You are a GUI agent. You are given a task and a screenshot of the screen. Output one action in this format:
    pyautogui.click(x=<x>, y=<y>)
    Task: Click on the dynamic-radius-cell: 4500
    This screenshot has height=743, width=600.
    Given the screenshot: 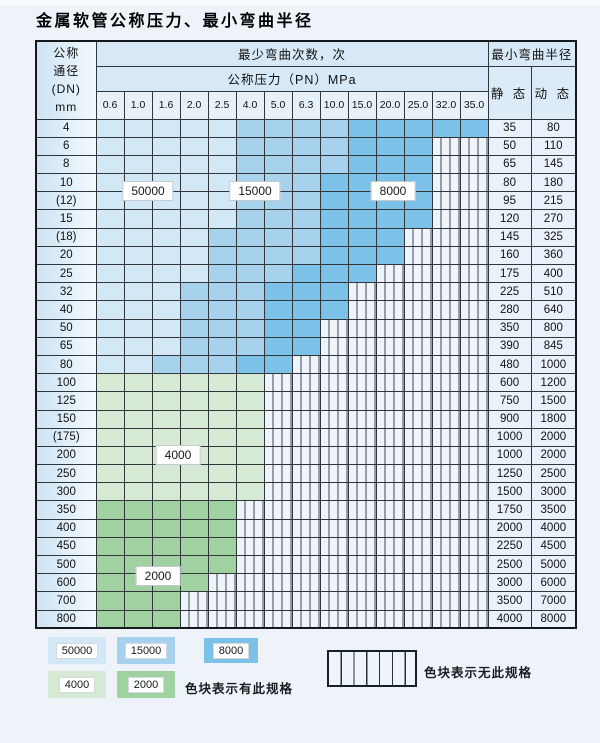 What is the action you would take?
    pyautogui.click(x=553, y=546)
    